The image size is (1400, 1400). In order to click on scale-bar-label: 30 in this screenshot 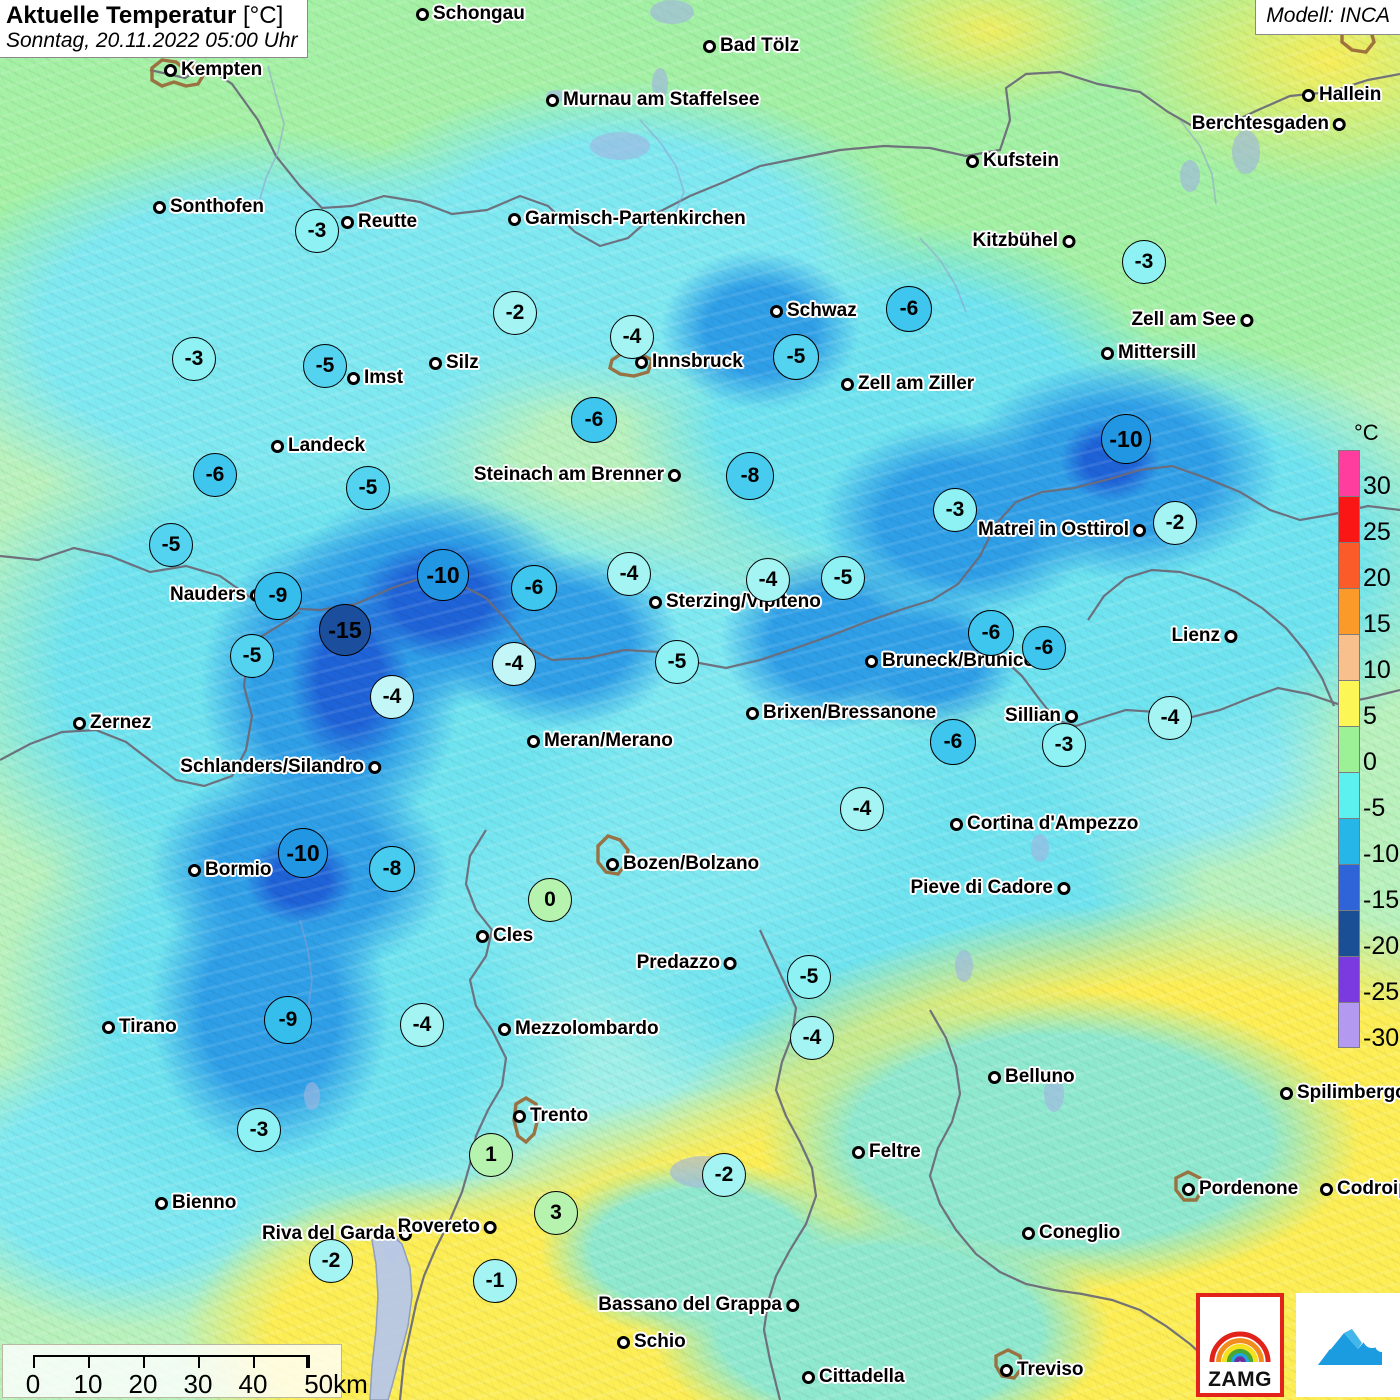, I will do `click(198, 1384)`.